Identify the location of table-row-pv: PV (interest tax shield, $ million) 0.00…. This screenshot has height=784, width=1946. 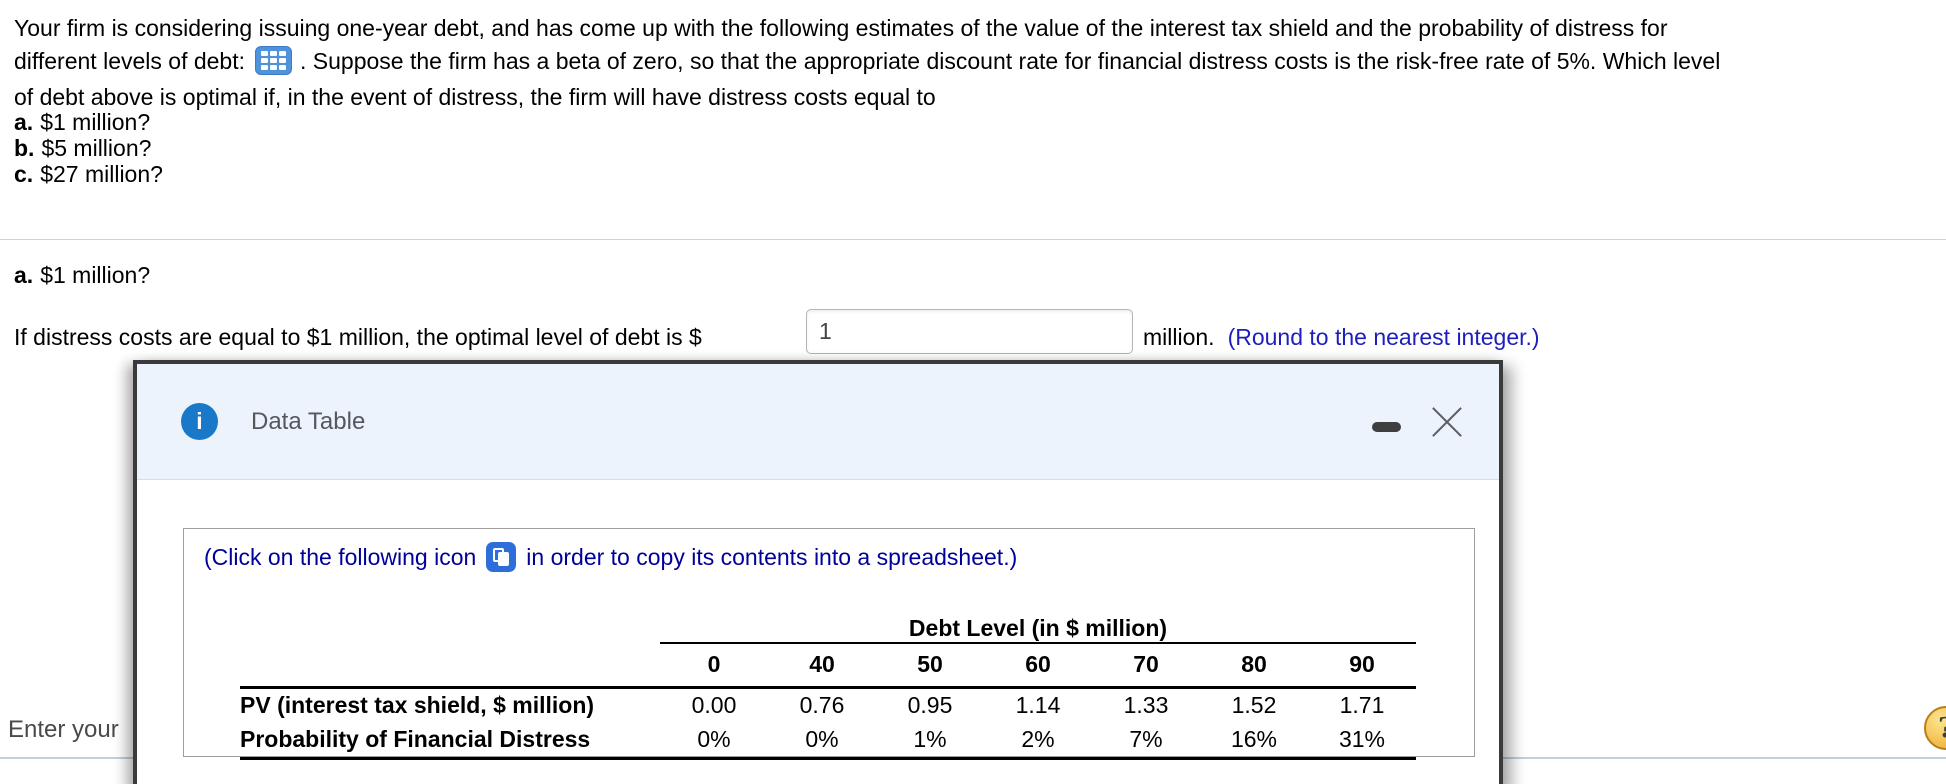
(828, 706).